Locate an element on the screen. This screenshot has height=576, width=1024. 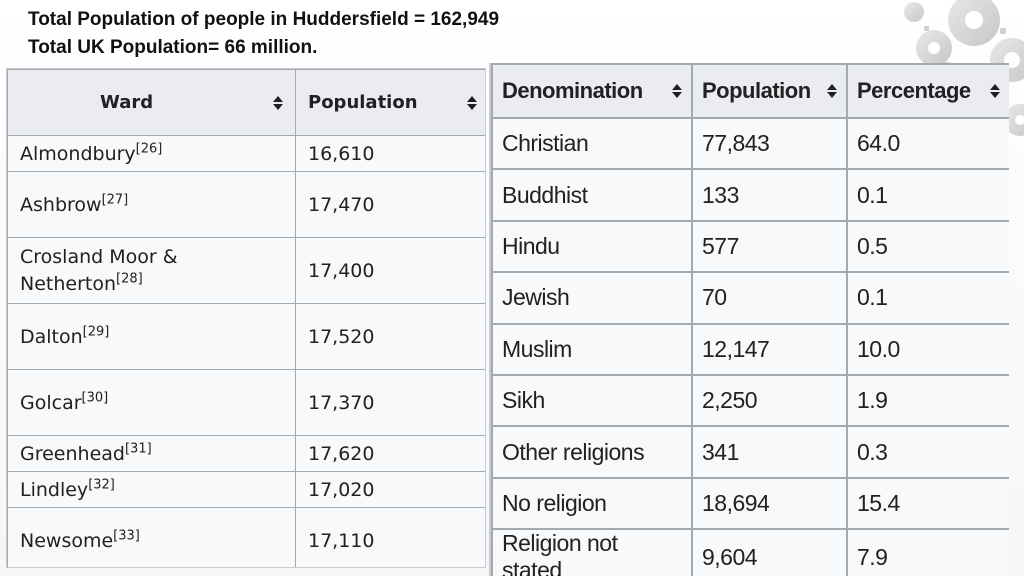
population-cell: 17,370 is located at coordinates (390, 402).